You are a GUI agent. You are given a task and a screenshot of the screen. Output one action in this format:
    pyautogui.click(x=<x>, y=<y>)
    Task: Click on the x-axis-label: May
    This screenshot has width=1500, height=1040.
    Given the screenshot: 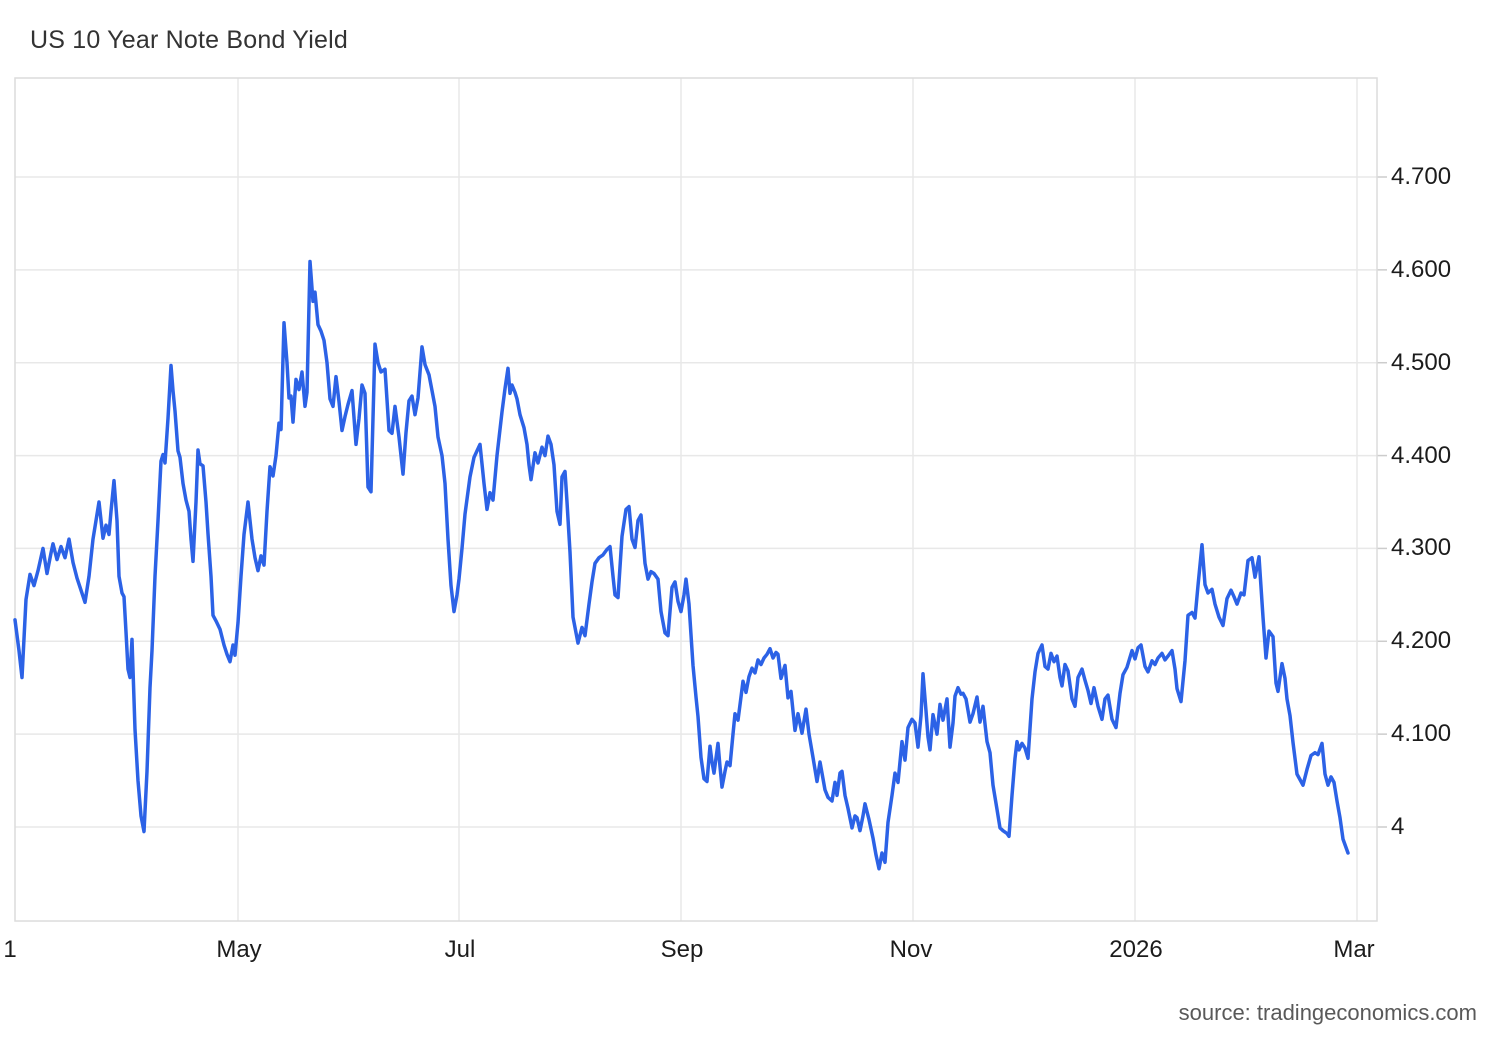 What is the action you would take?
    pyautogui.click(x=239, y=949)
    